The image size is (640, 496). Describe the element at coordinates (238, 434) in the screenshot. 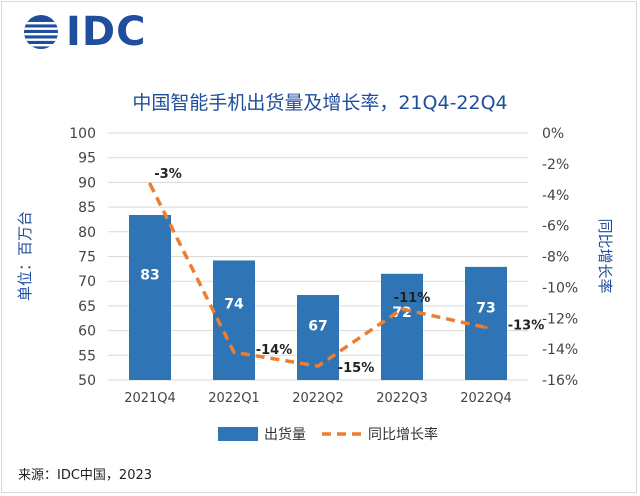

I see `legend-bar-swatch` at that location.